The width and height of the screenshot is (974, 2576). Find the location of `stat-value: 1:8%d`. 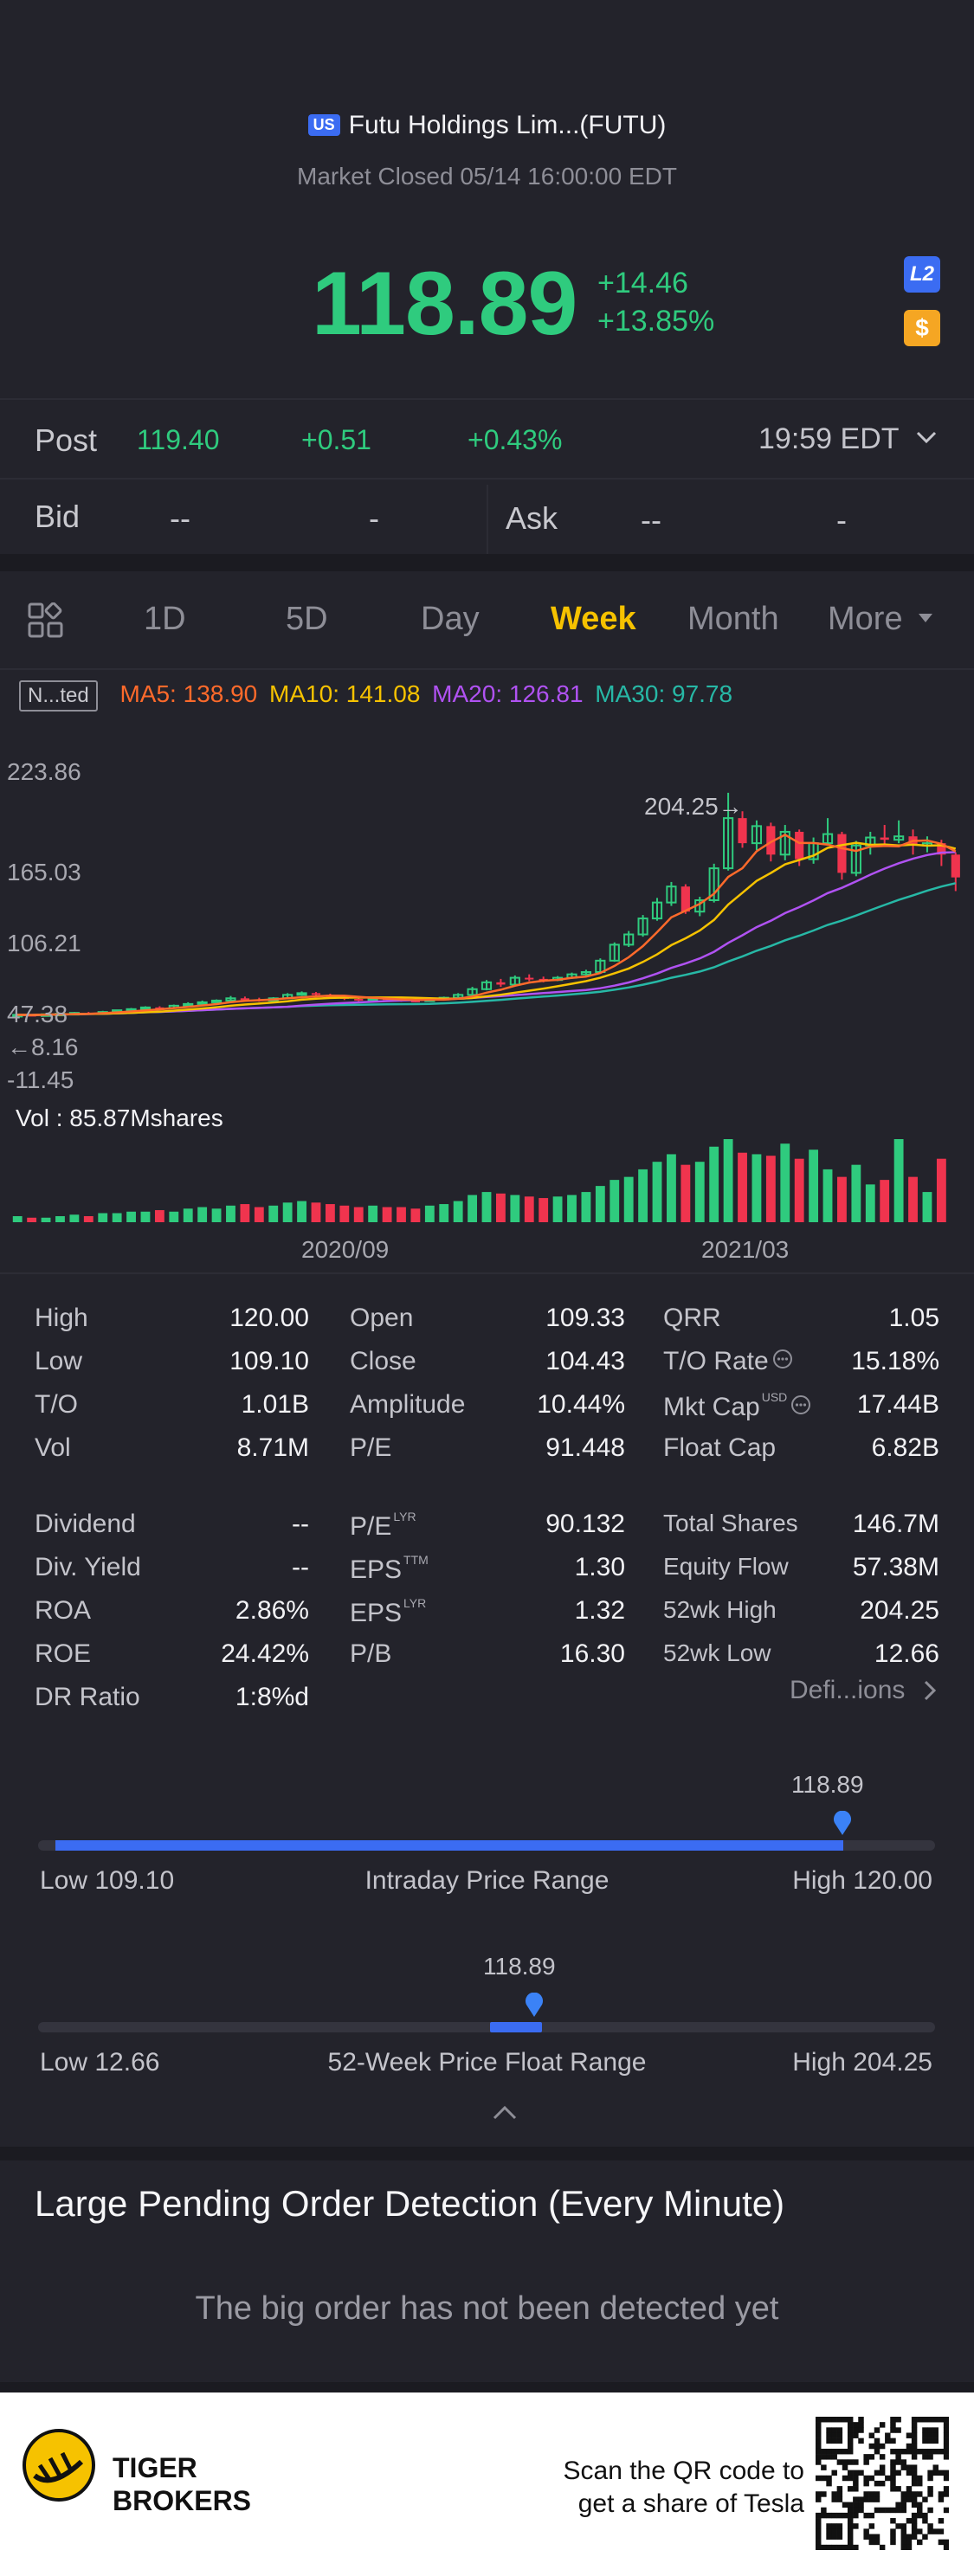

stat-value: 1:8%d is located at coordinates (272, 1697).